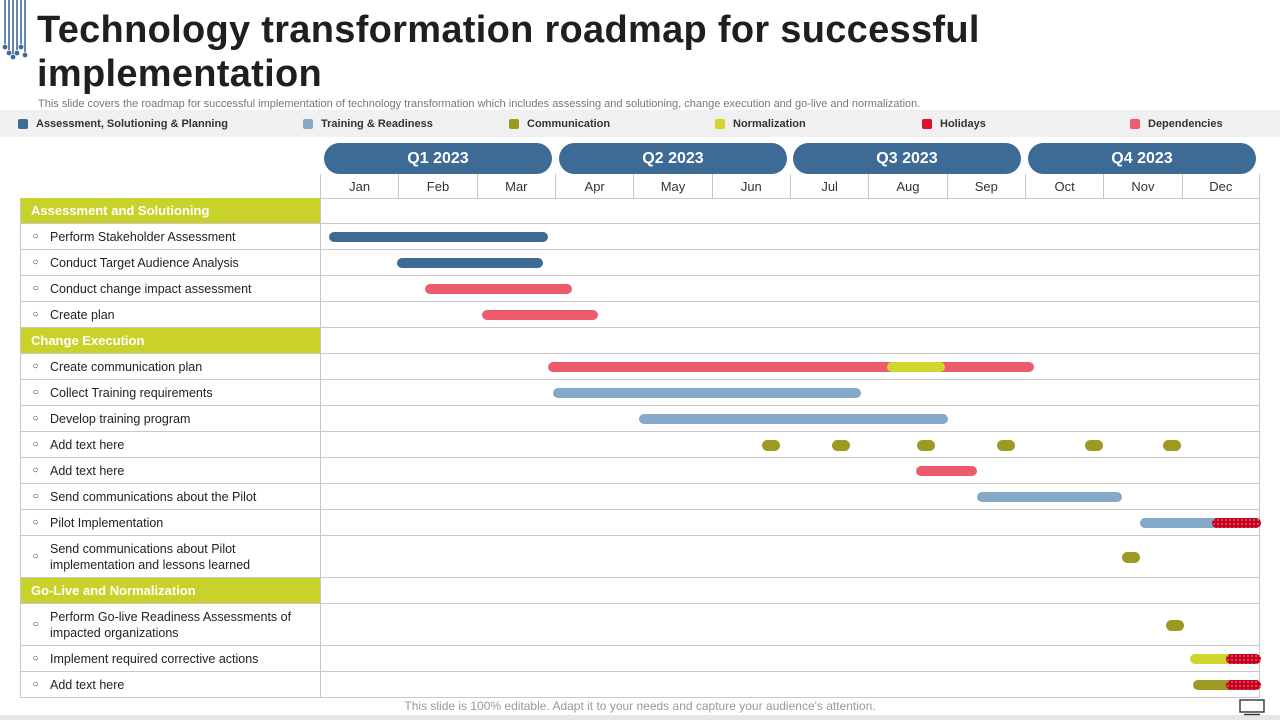 The width and height of the screenshot is (1280, 720). Describe the element at coordinates (672, 186) in the screenshot. I see `month-label: May` at that location.